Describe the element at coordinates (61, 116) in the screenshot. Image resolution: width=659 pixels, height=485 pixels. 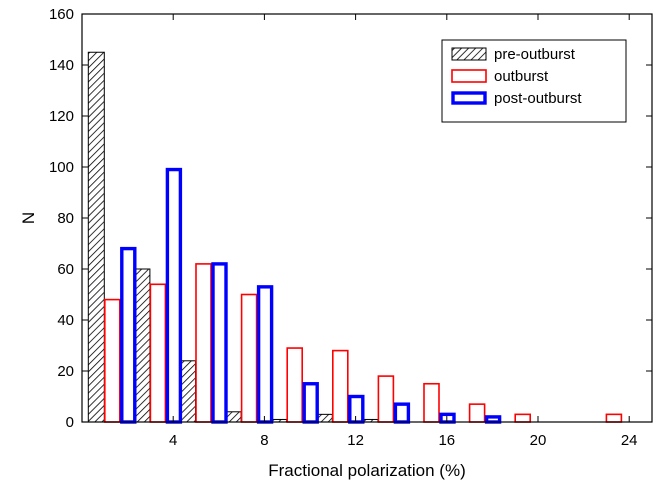
I see `y-tick-label: 120` at that location.